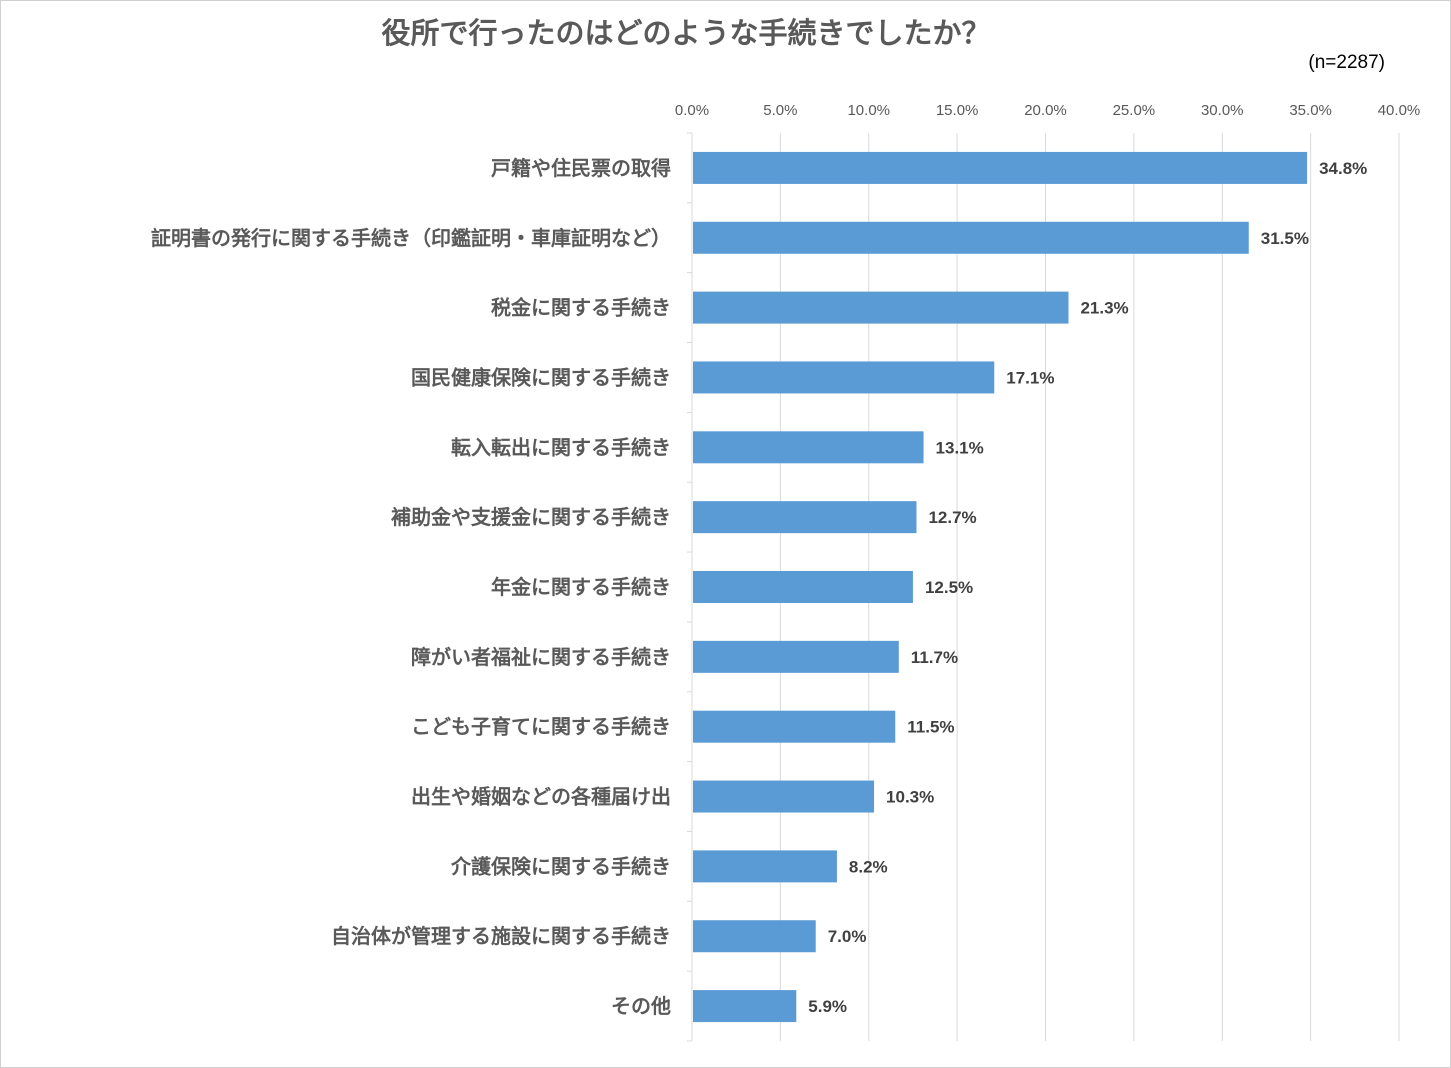  I want to click on value-label: 34.8%, so click(1343, 168).